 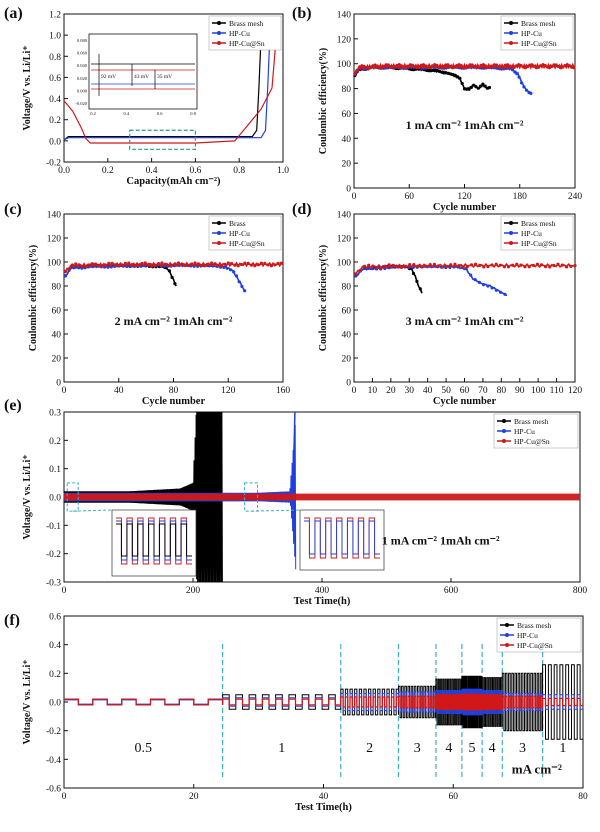 What do you see at coordinates (294, 451) in the screenshot?
I see `hpcu-spike` at bounding box center [294, 451].